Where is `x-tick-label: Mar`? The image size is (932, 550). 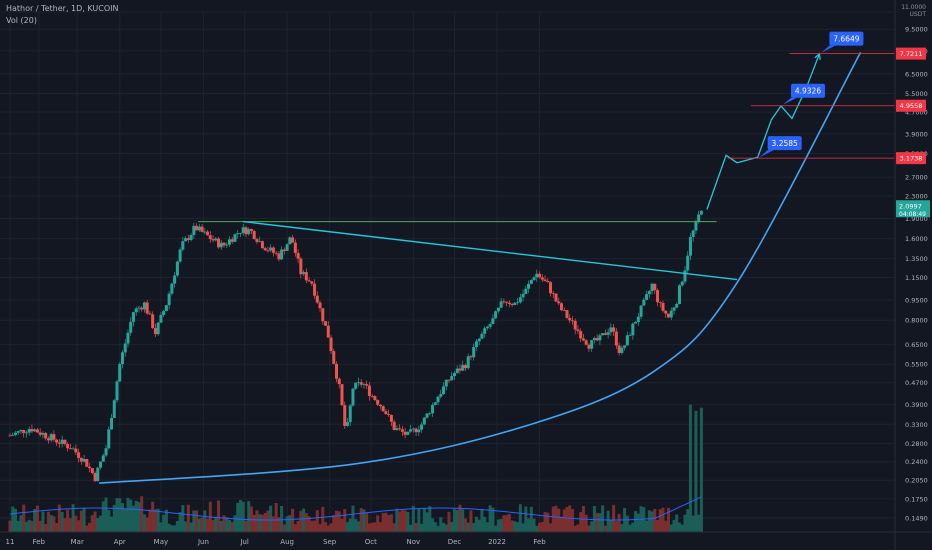 x-tick-label: Mar is located at coordinates (77, 542).